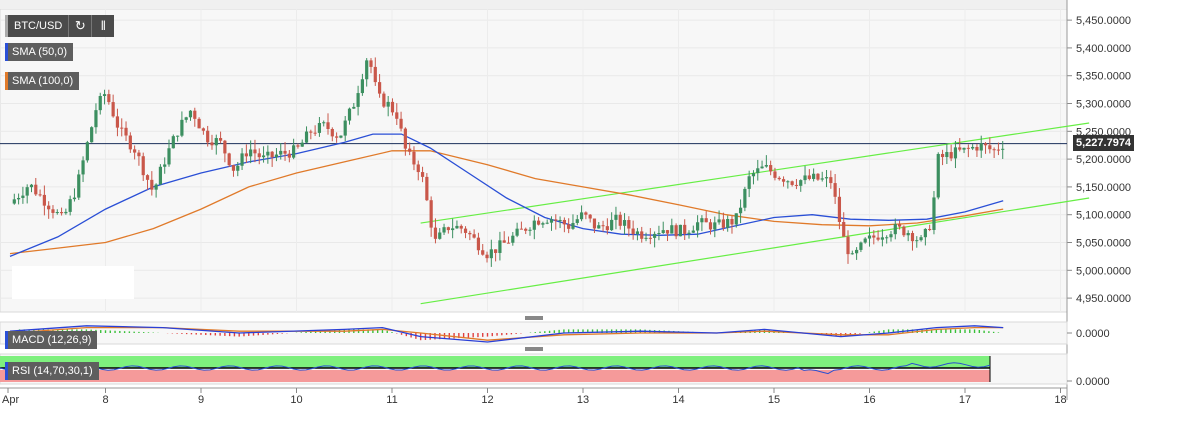 The width and height of the screenshot is (1195, 433). Describe the element at coordinates (51, 340) in the screenshot. I see `legend-macd: MACD (12,26,9)` at that location.